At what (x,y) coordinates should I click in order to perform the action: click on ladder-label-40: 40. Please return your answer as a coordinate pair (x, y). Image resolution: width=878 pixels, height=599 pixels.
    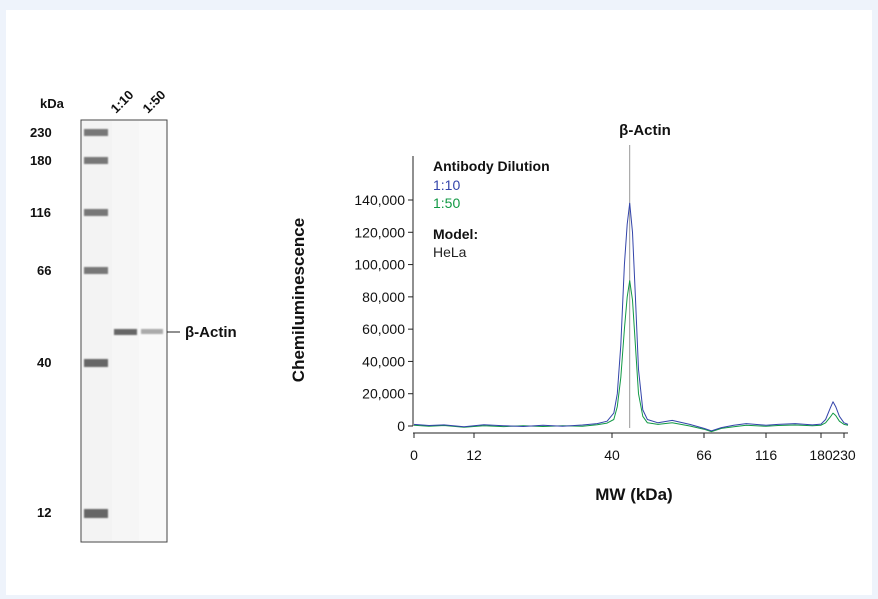
    Looking at the image, I should click on (44, 362).